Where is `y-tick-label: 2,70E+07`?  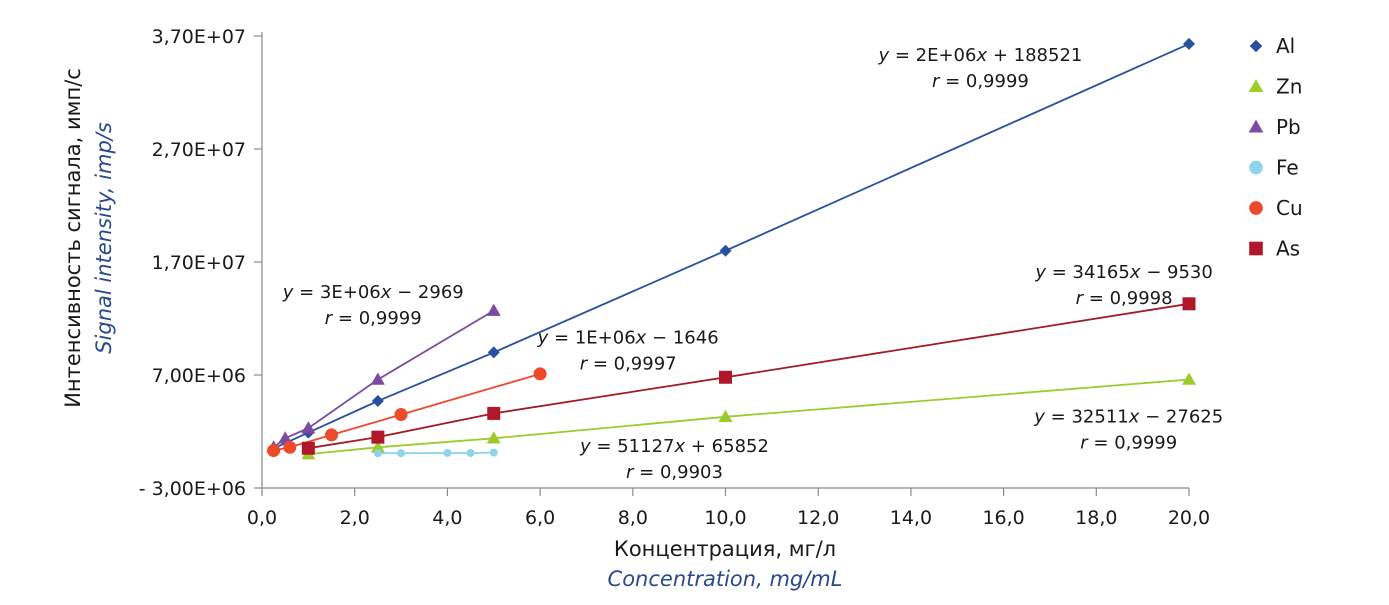 y-tick-label: 2,70E+07 is located at coordinates (199, 150).